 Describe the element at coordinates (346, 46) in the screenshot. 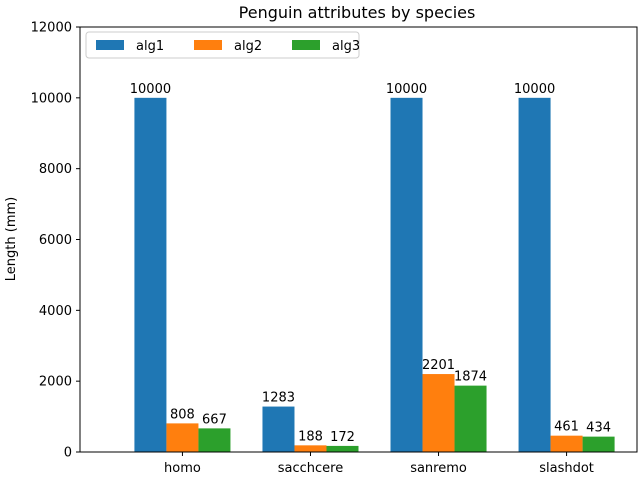

I see `legend-label-alg3: alg3` at that location.